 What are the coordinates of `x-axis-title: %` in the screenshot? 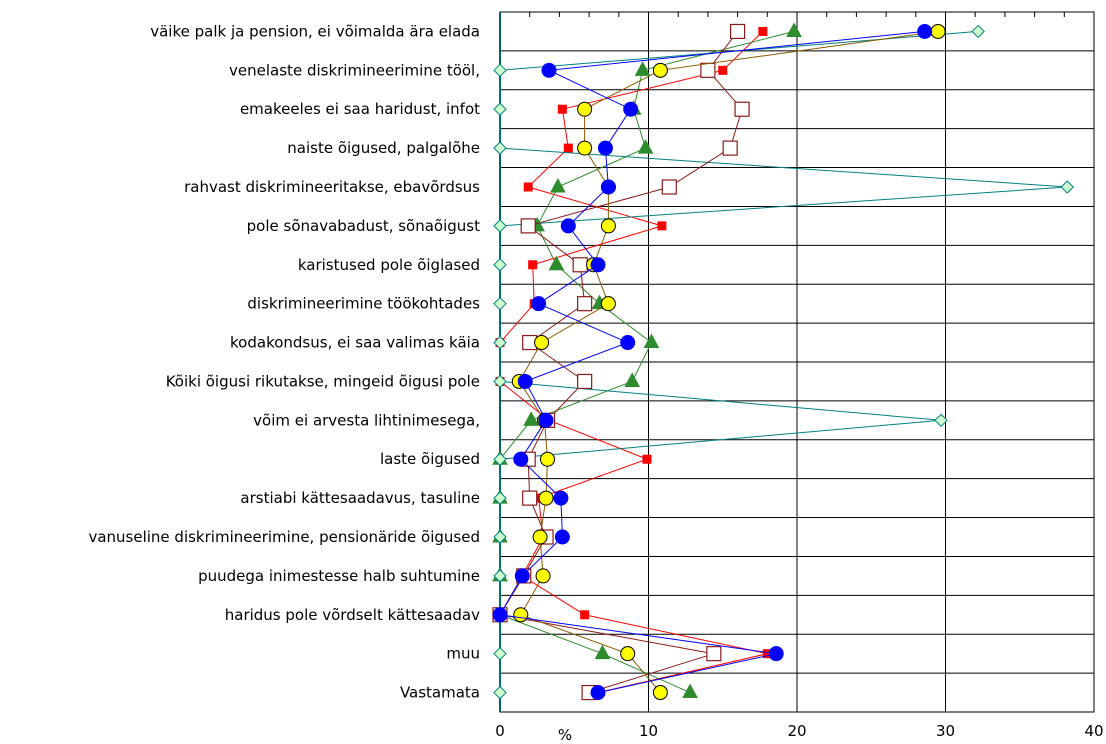 It's located at (565, 735).